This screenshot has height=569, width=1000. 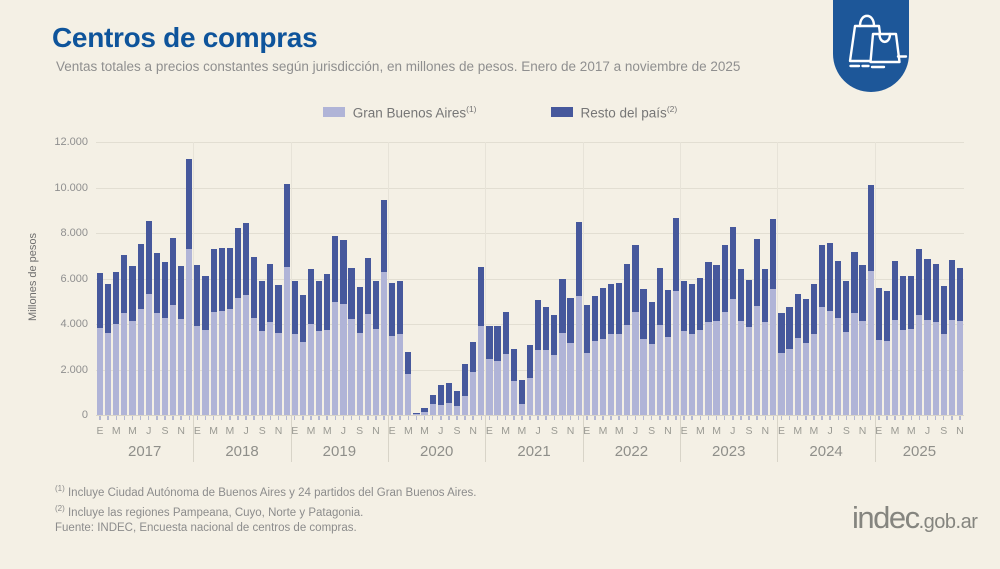 What do you see at coordinates (830, 431) in the screenshot?
I see `month-label-2024-7: J` at bounding box center [830, 431].